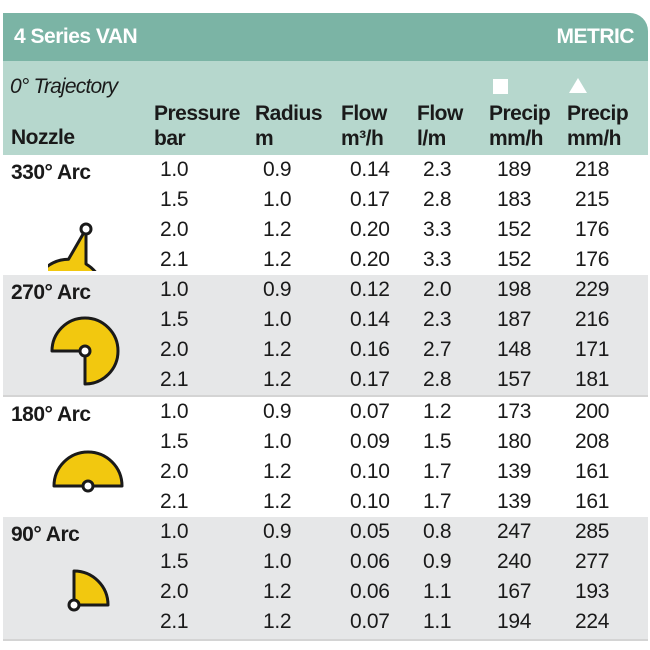 This screenshot has width=650, height=650. Describe the element at coordinates (592, 591) in the screenshot. I see `precip-triangle-cell: 193` at that location.